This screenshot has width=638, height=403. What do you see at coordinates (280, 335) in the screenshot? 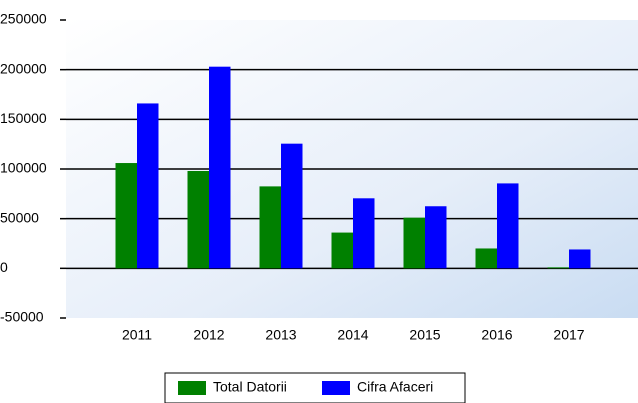
I see `x-tick-label: 2013` at bounding box center [280, 335].